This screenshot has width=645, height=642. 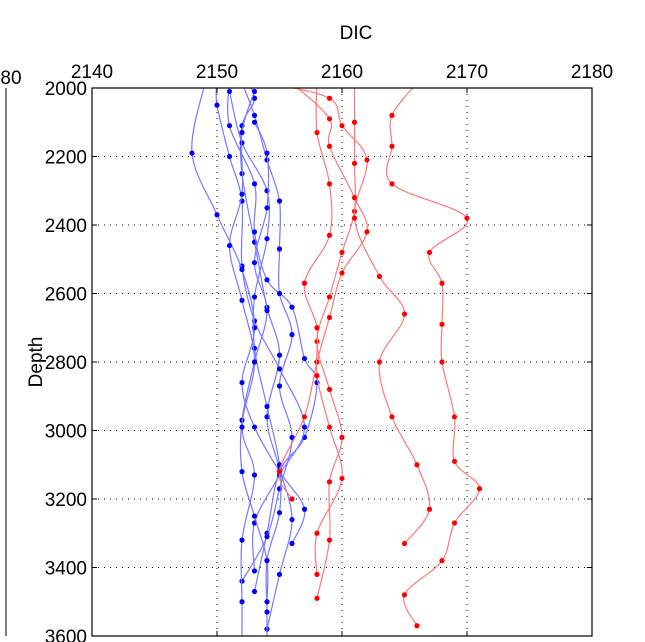 I want to click on series-line, so click(x=248, y=316).